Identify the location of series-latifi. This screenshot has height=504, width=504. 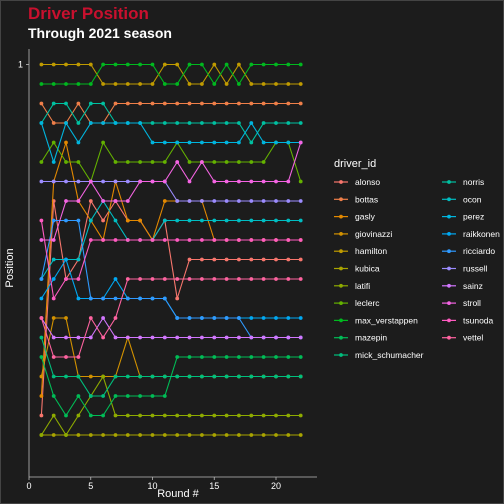
(171, 405).